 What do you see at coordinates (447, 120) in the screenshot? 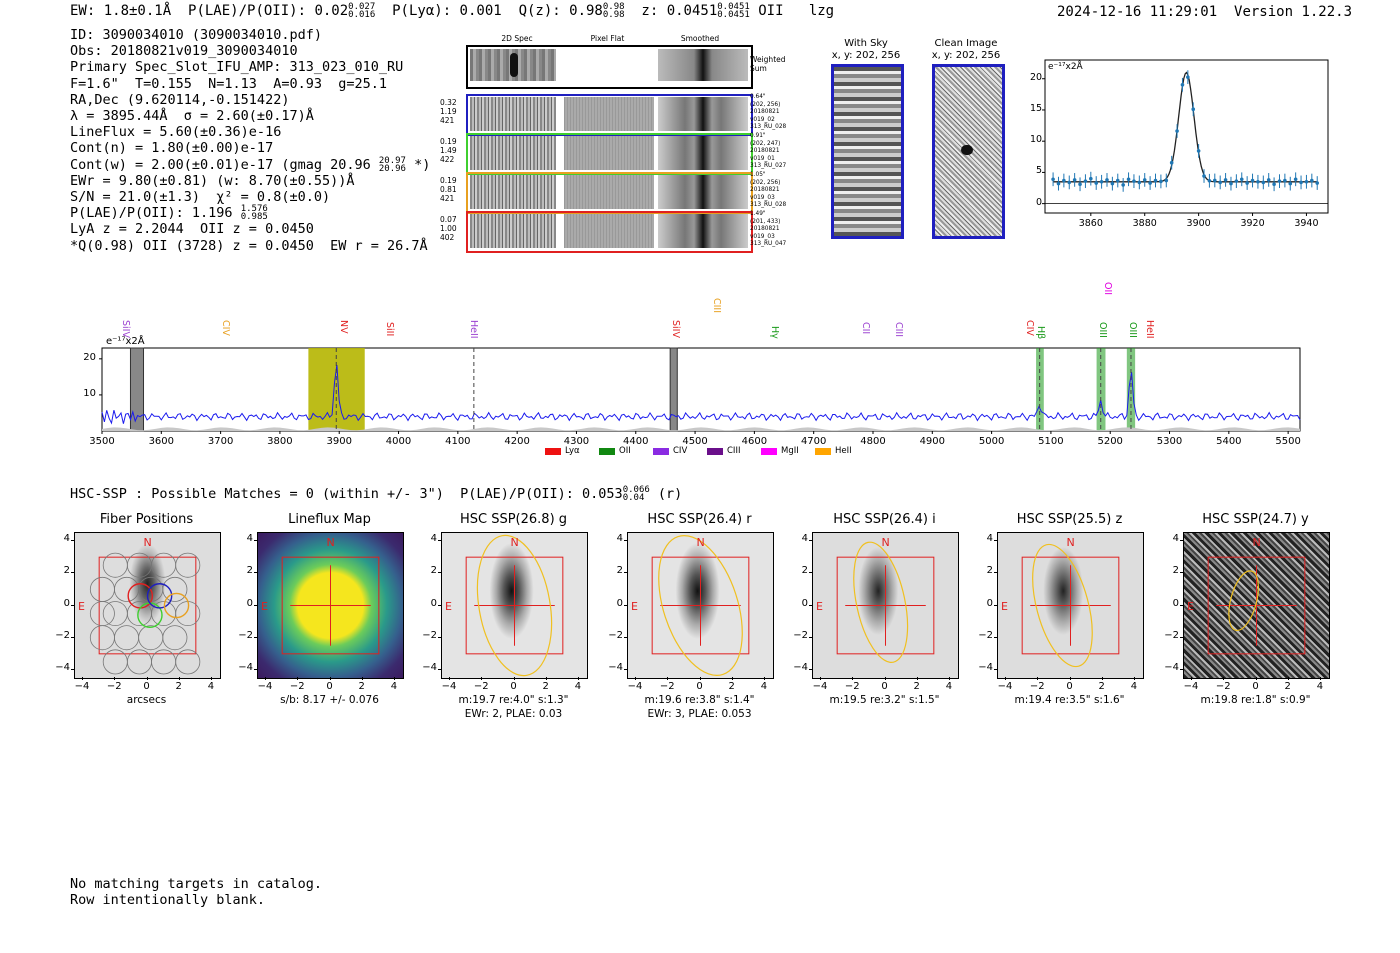
I see `spec-row-left-value: 421` at bounding box center [447, 120].